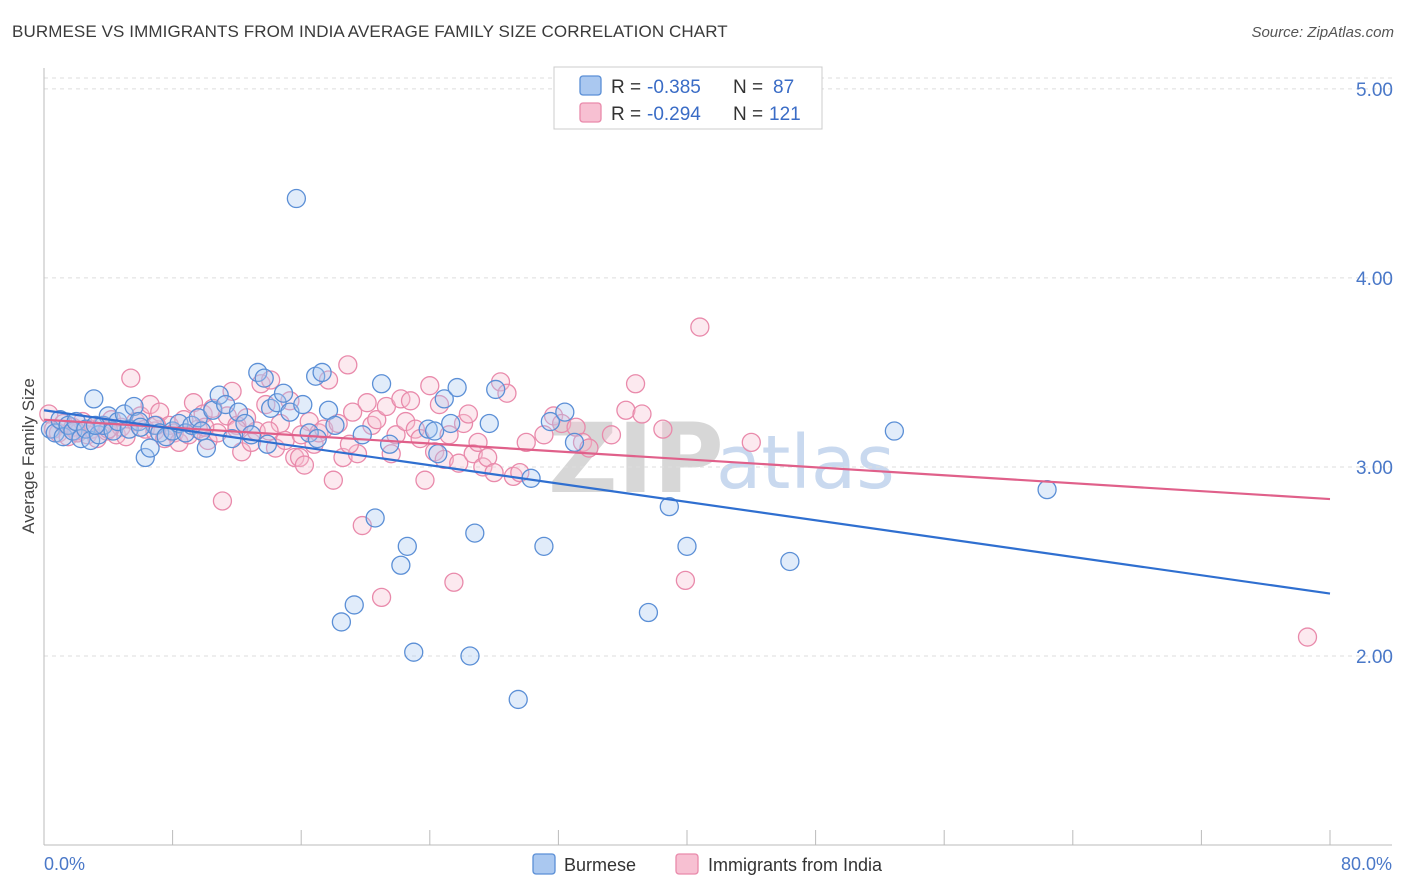  Describe the element at coordinates (1366, 864) in the screenshot. I see `x-tick-label-max: 80.0%` at that location.